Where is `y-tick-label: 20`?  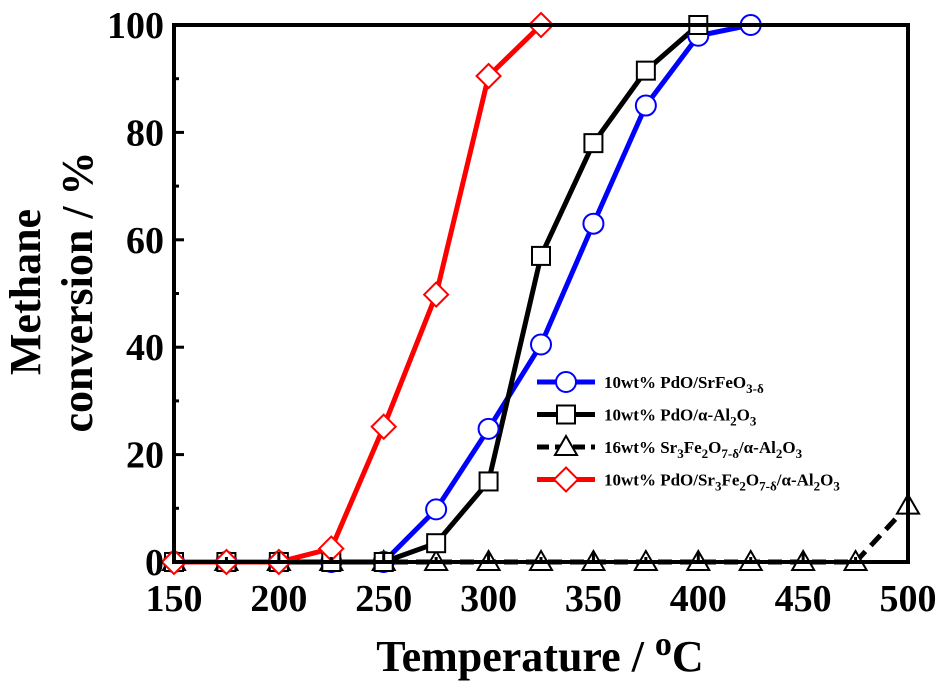 y-tick-label: 20 is located at coordinates (145, 456).